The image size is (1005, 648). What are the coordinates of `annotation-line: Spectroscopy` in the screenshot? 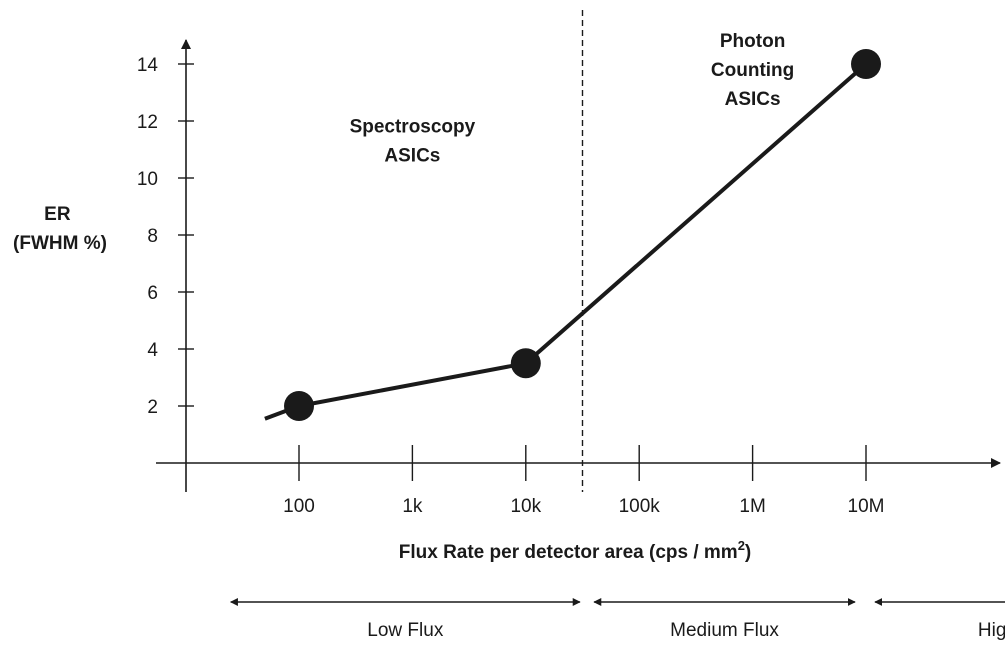 It's located at (413, 126).